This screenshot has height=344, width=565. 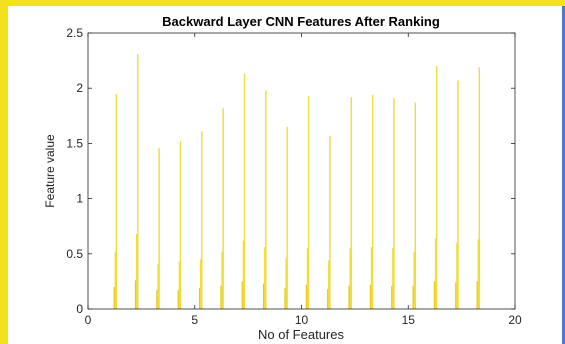 I want to click on y-axis-label: Feature value, so click(x=50, y=171).